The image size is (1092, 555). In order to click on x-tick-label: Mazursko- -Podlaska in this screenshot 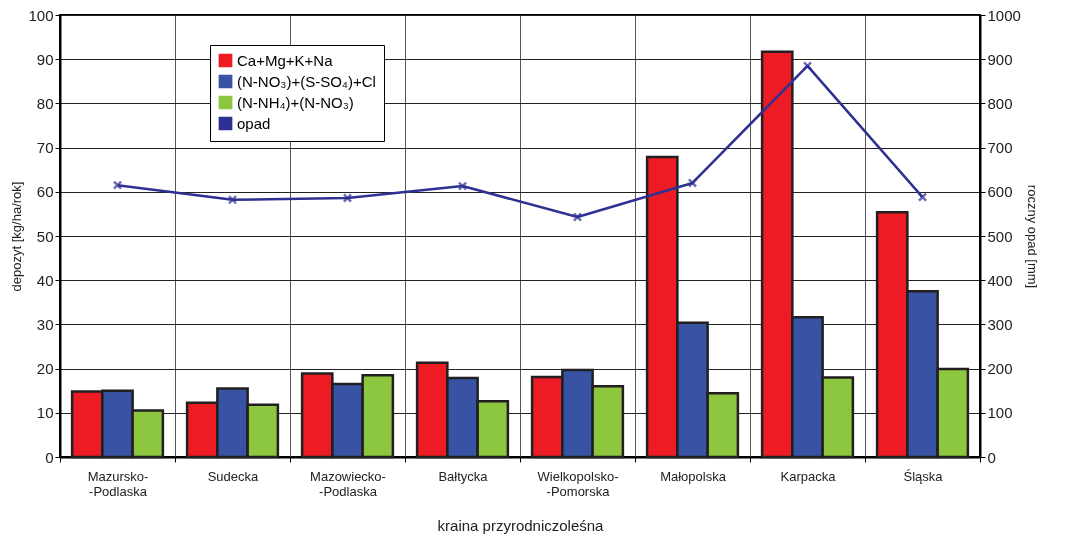, I will do `click(118, 483)`.